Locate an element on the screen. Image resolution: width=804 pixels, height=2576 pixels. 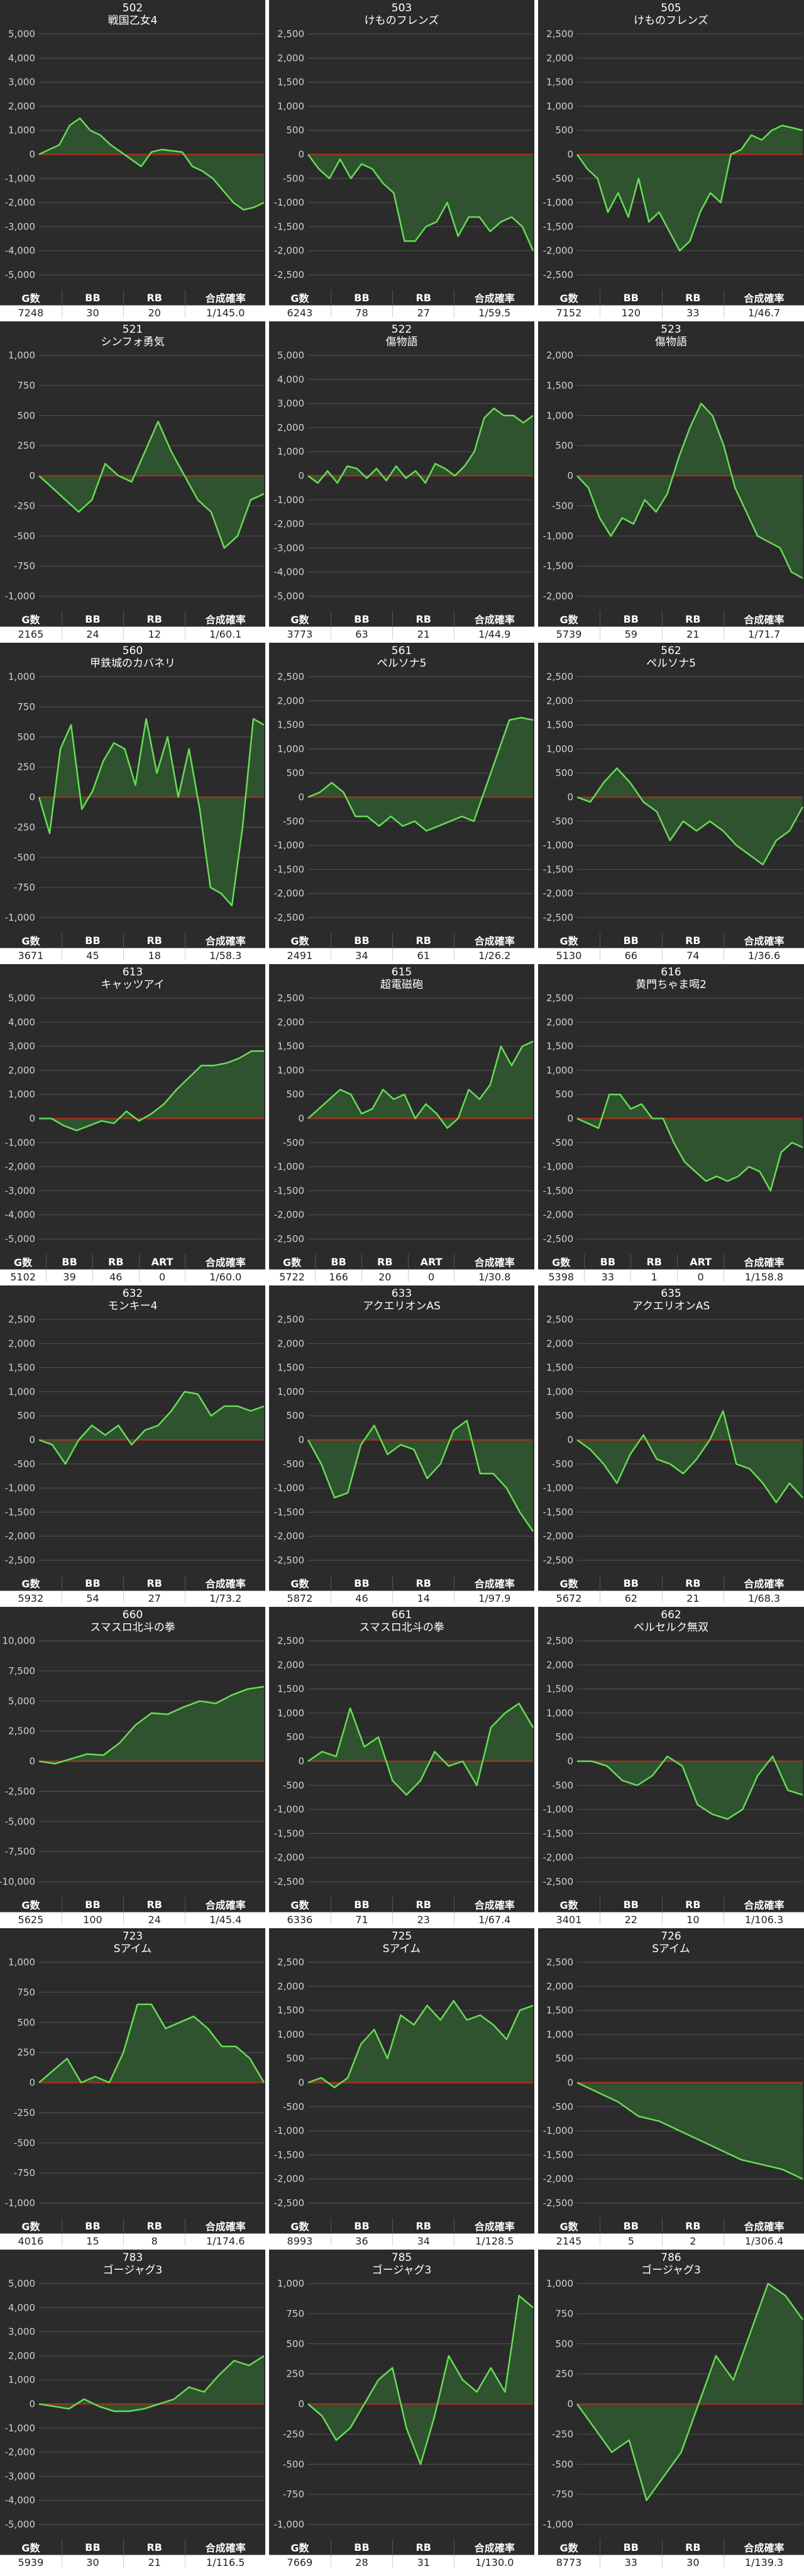
y-tick-label: -250 is located at coordinates (25, 505).